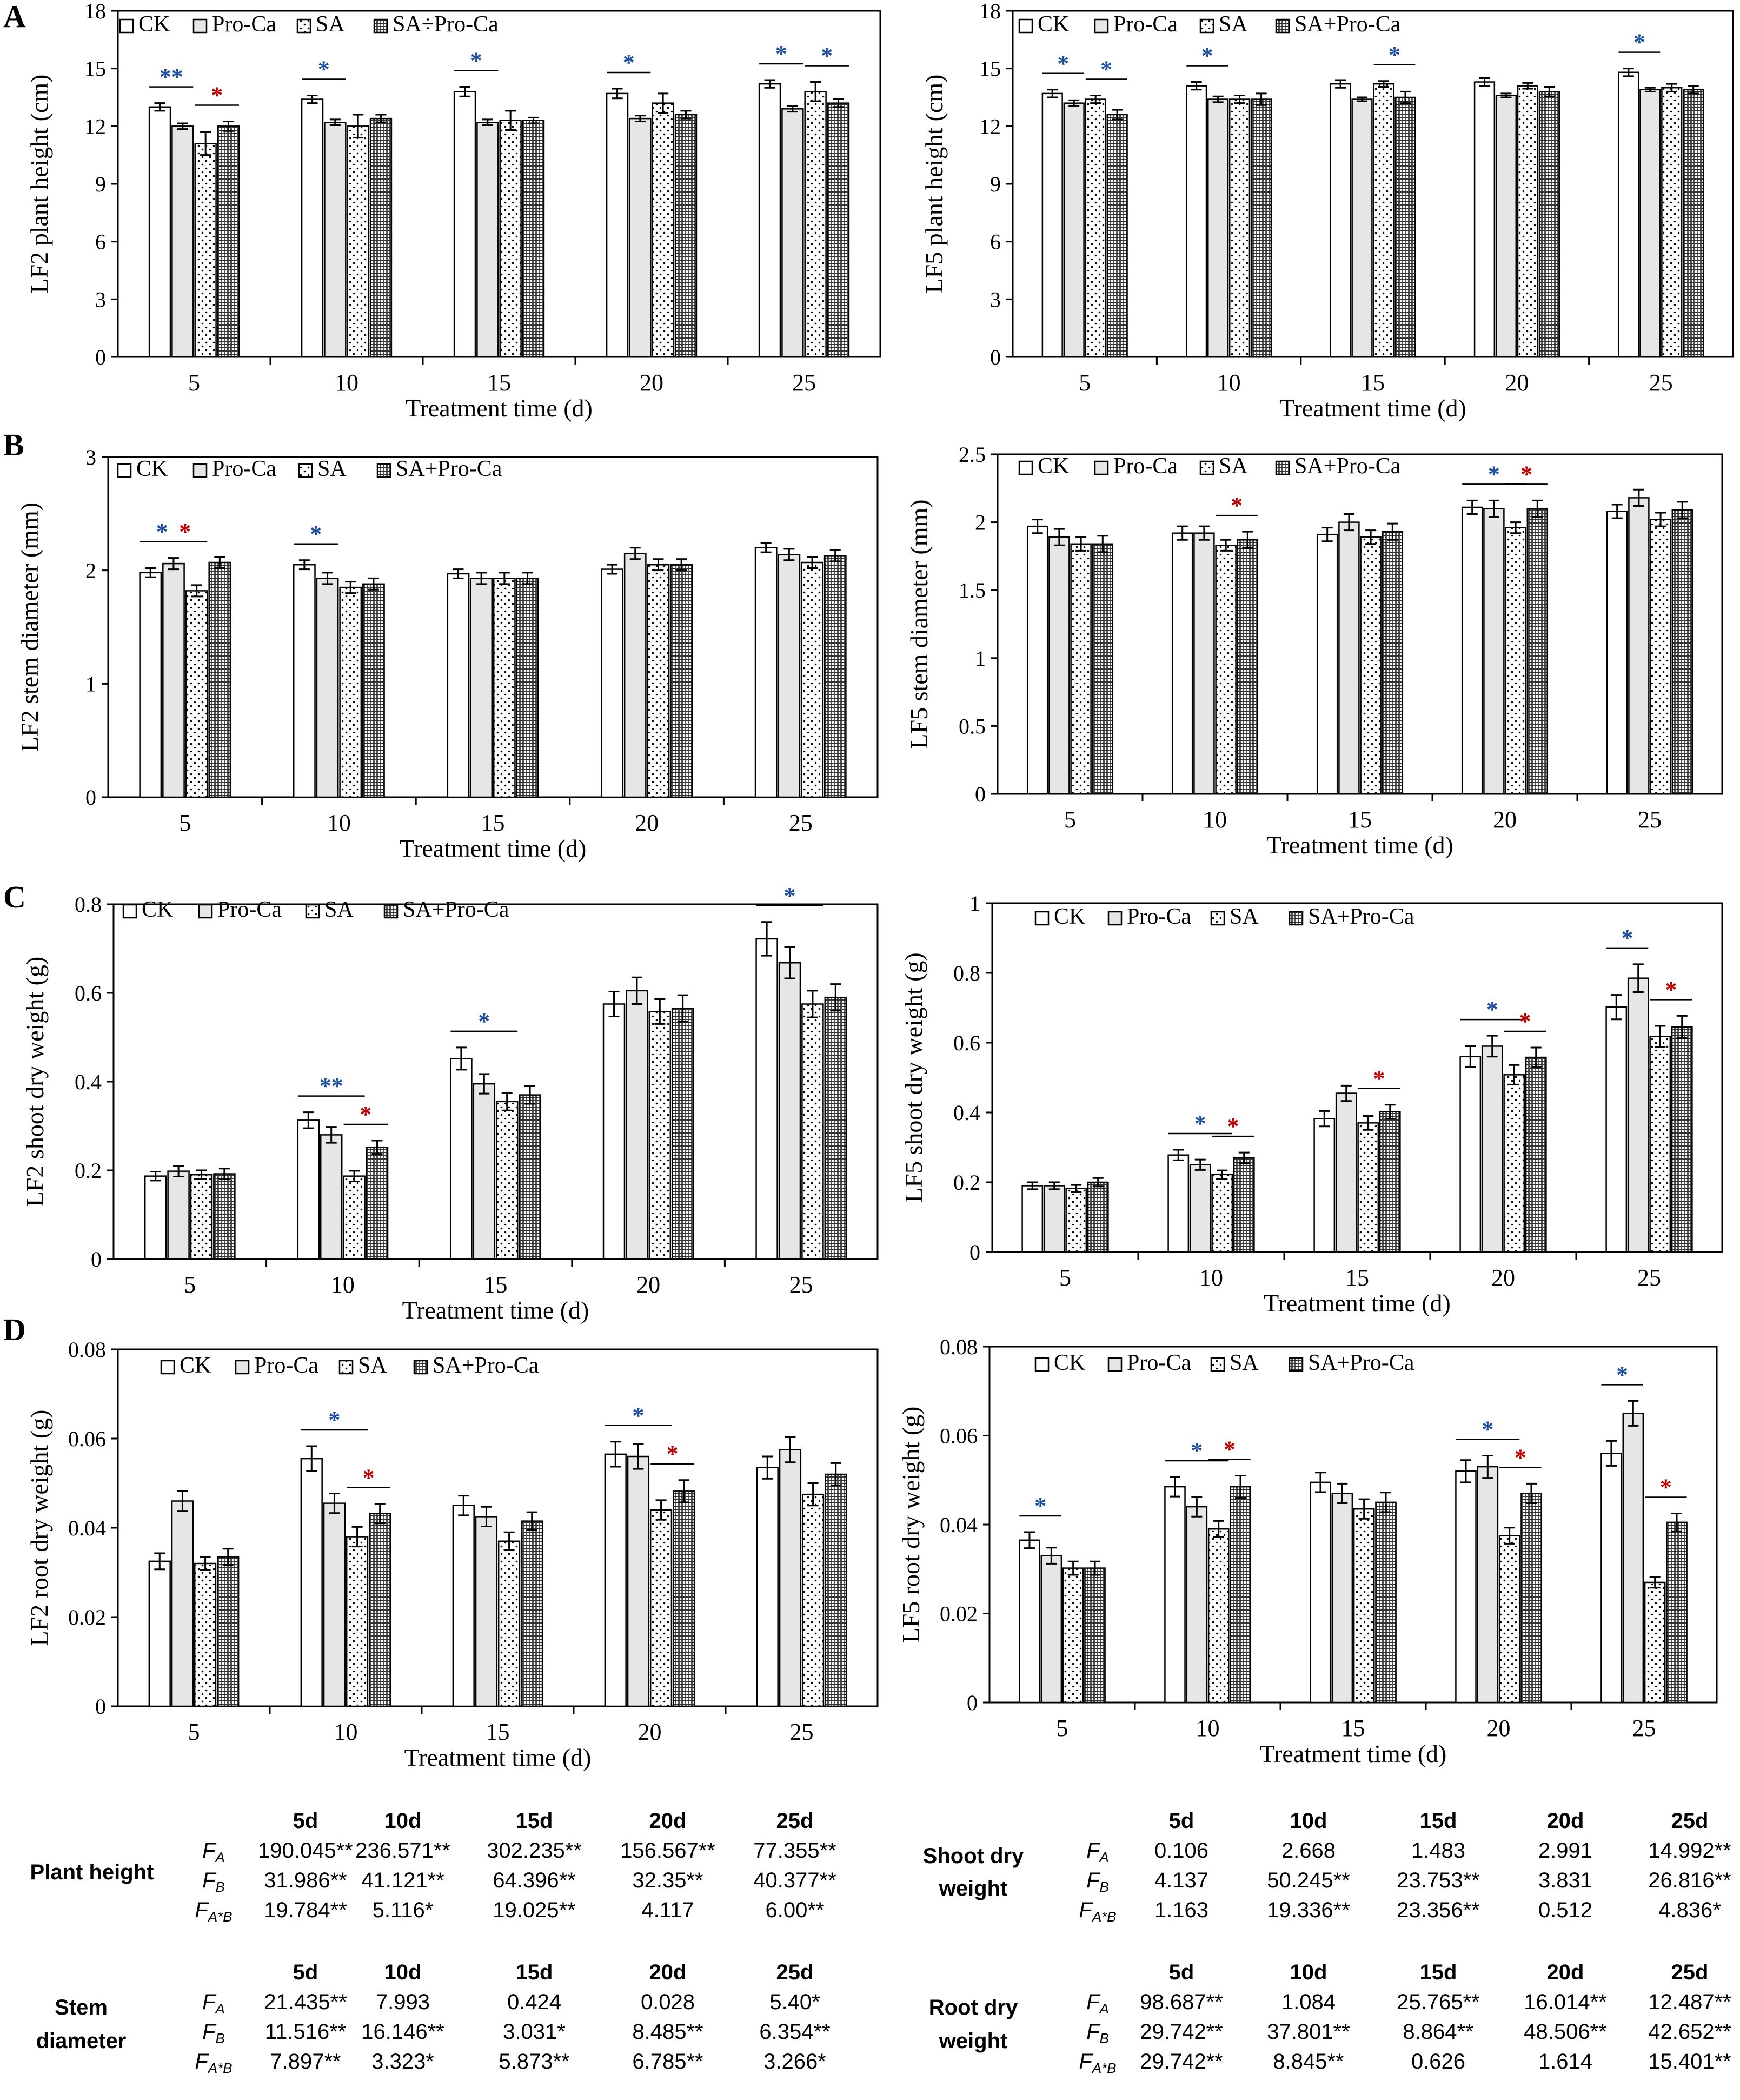  Describe the element at coordinates (1097, 2004) in the screenshot. I see `anova-factor-label: FA` at that location.